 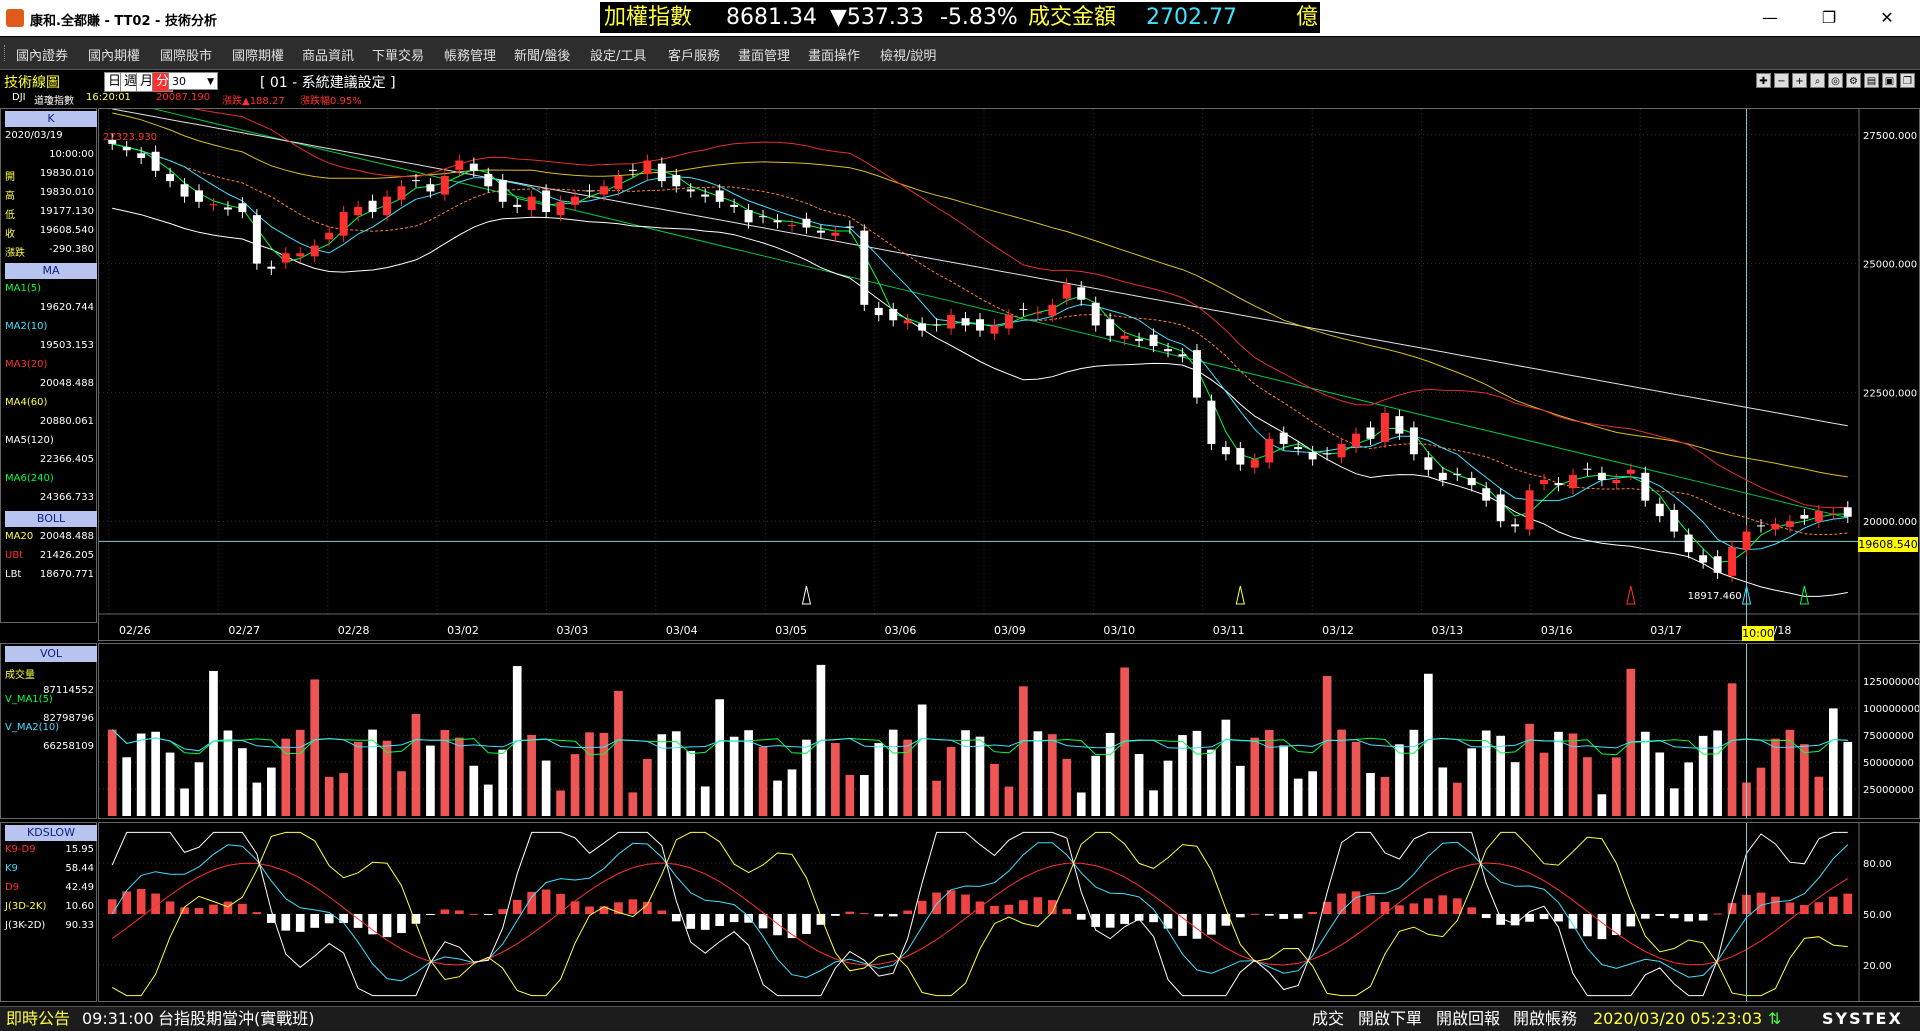 I want to click on bar-date: 2020/03/19, so click(x=34, y=135).